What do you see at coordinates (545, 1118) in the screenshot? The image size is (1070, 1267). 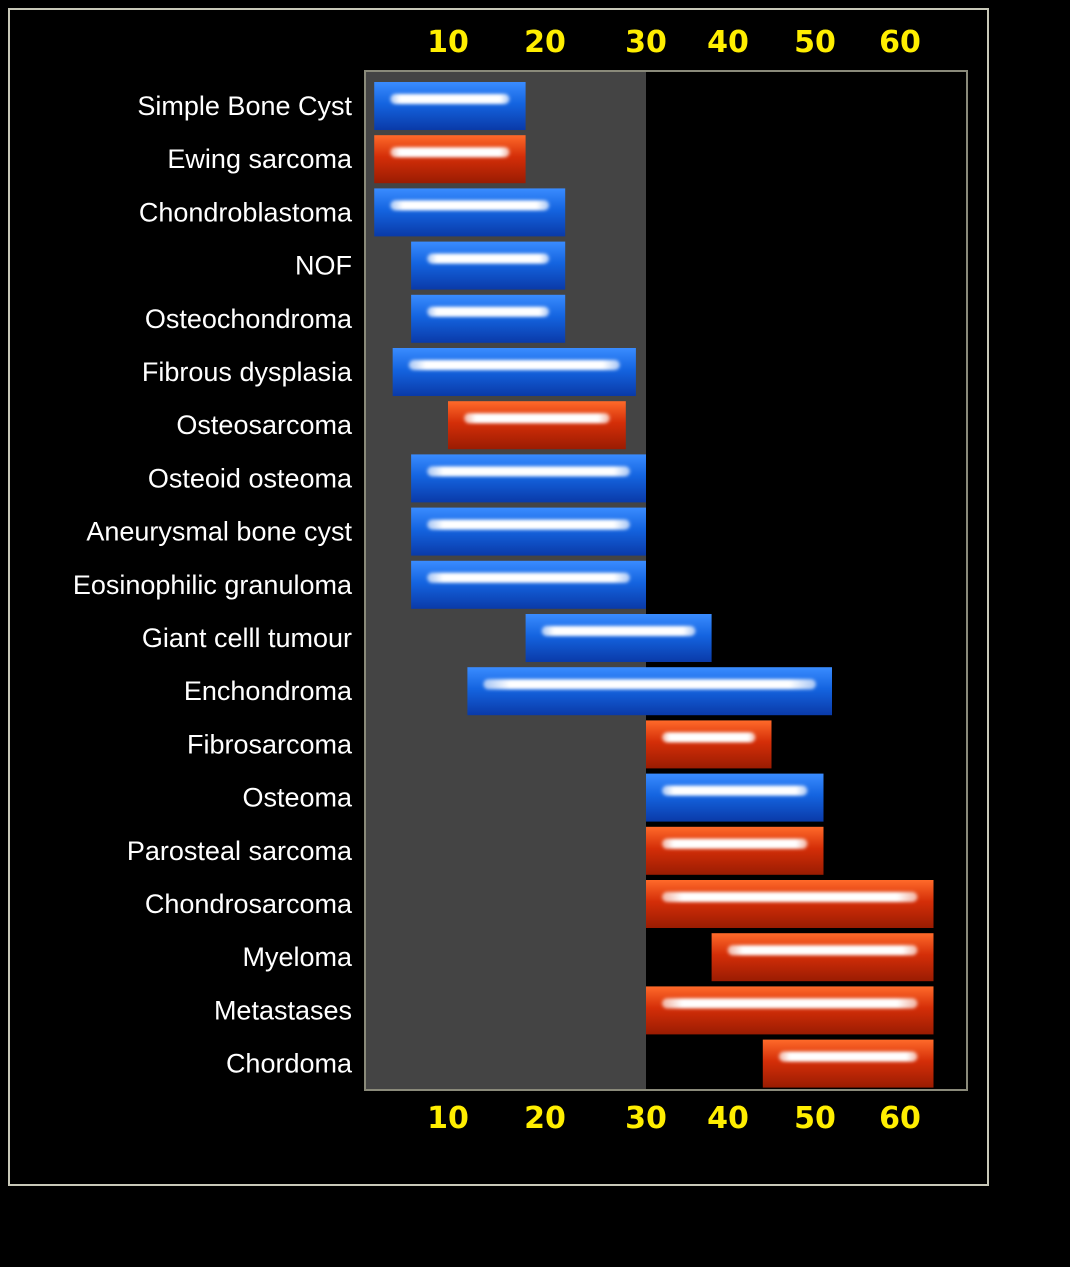 I see `x-tick-label-bottom: 20` at bounding box center [545, 1118].